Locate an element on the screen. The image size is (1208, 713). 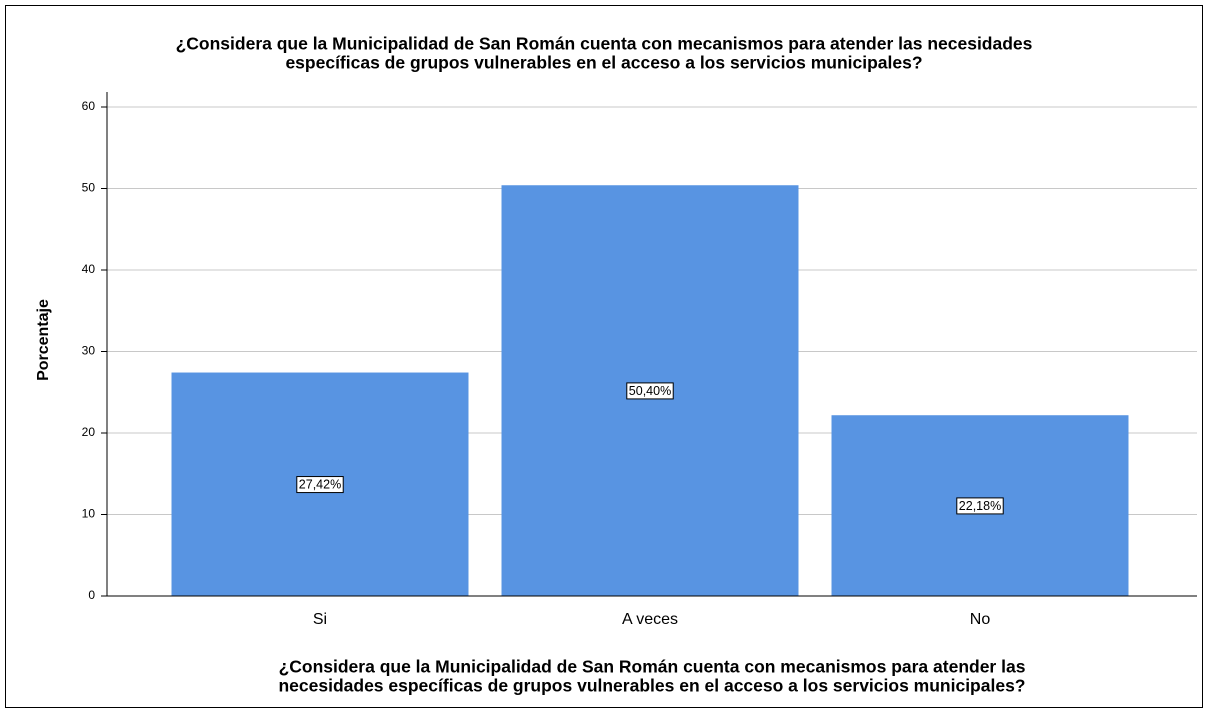
x-tick-label: No is located at coordinates (980, 619).